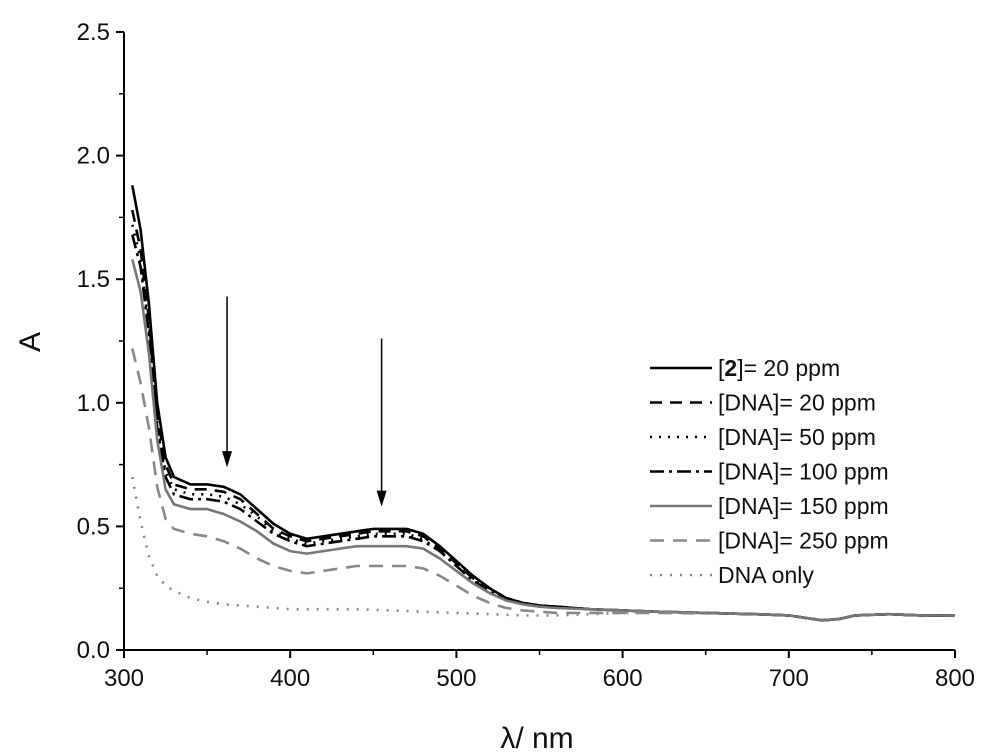 The width and height of the screenshot is (983, 754). I want to click on legend-label-compound: 2, so click(730, 368).